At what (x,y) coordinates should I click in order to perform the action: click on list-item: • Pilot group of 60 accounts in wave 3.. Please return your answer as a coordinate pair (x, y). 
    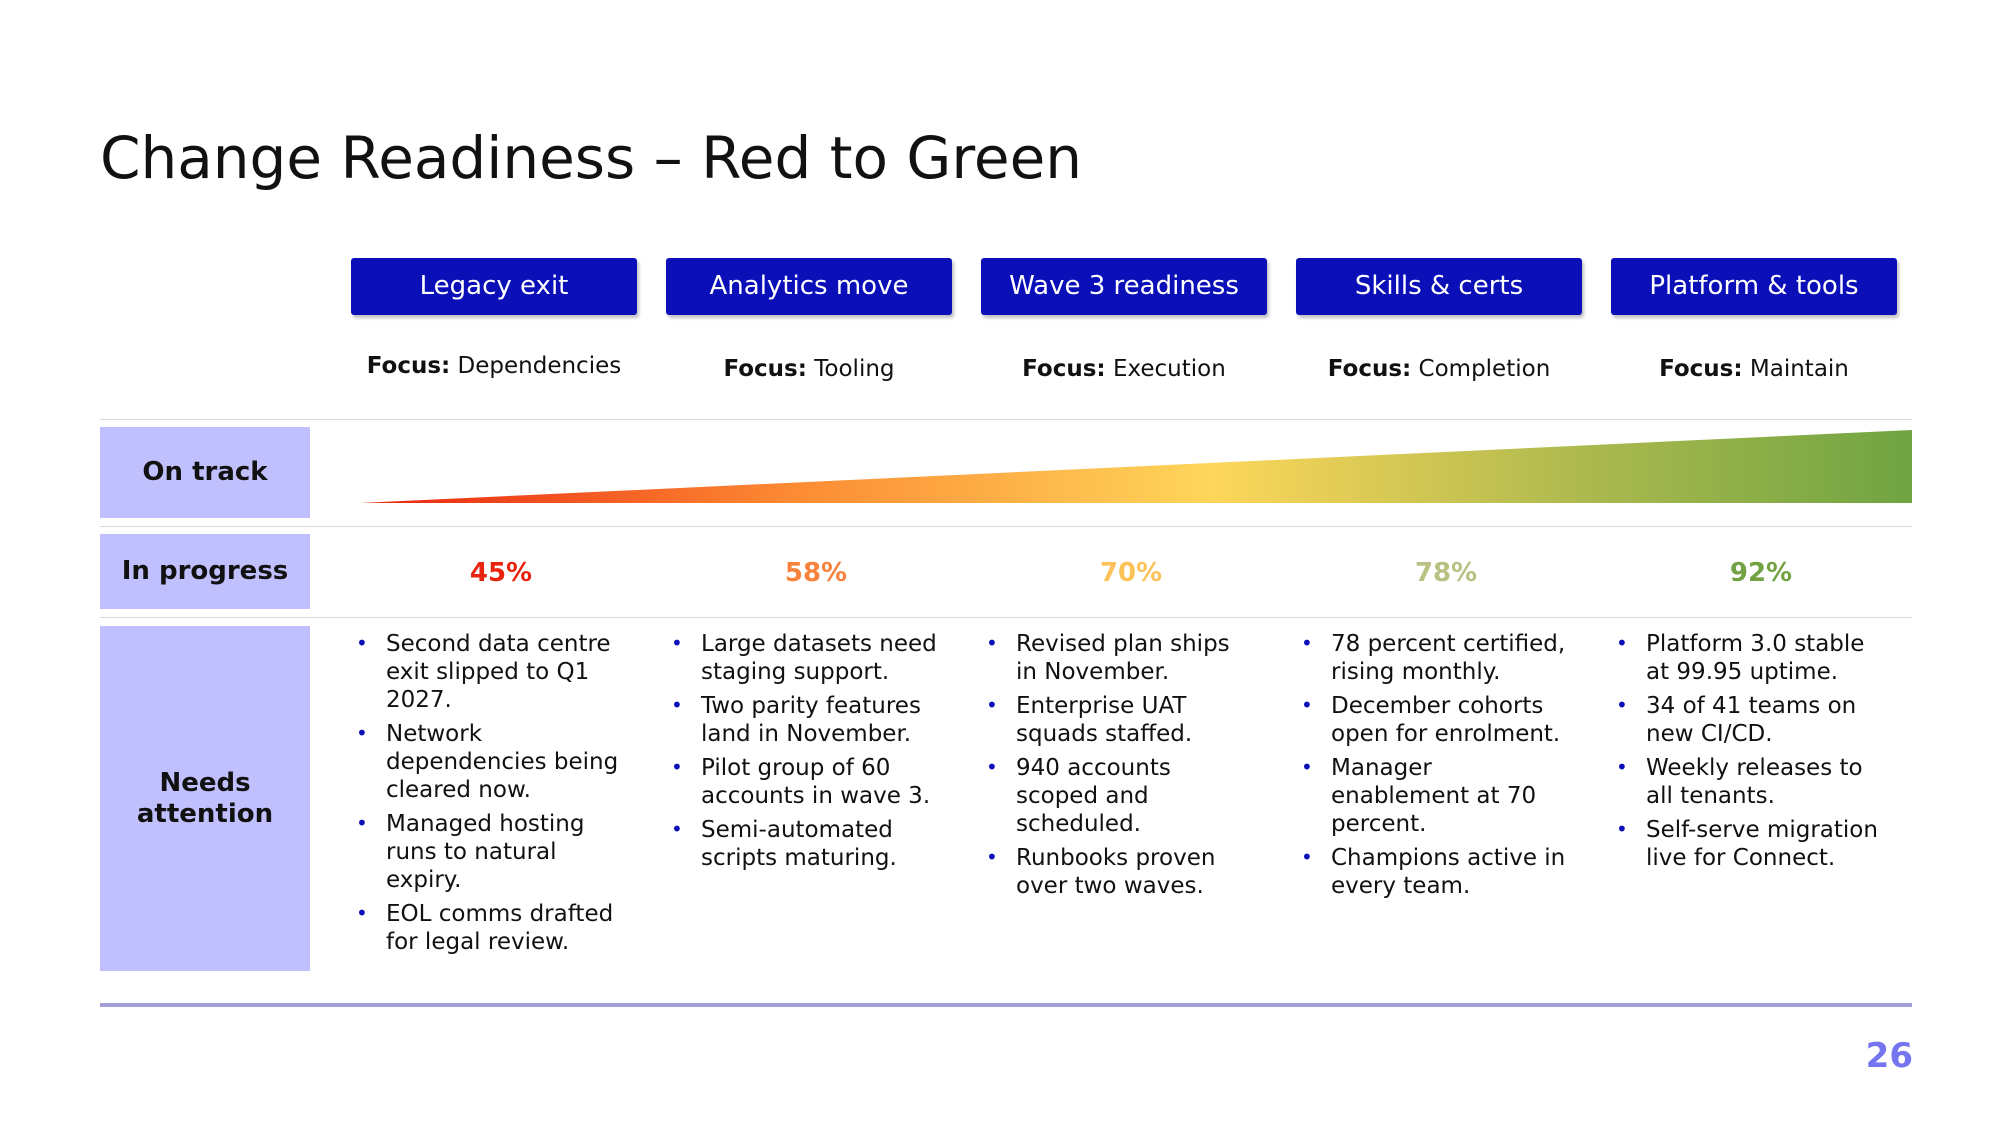
    Looking at the image, I should click on (801, 782).